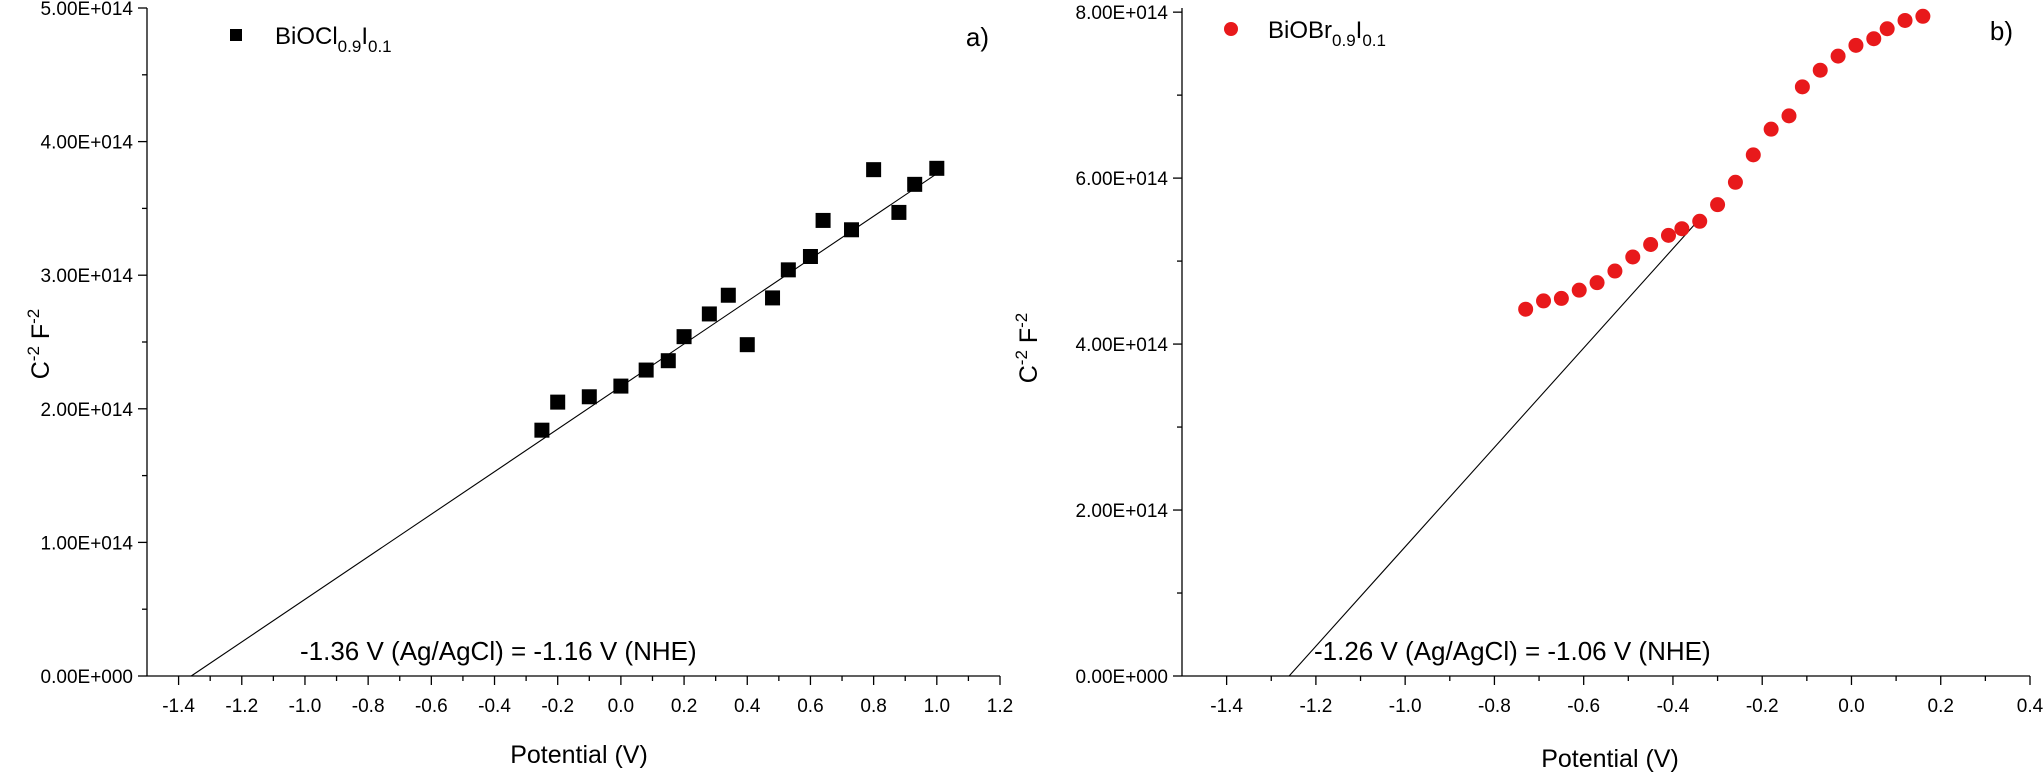  Describe the element at coordinates (33, 316) in the screenshot. I see `y-axis-title-f-exp: -2` at that location.